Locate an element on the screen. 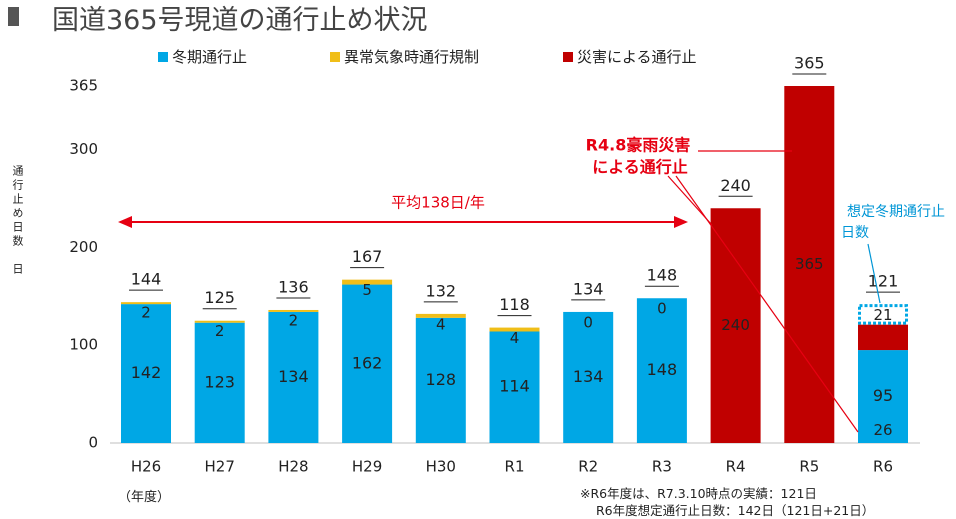  legend-swatch-winter is located at coordinates (163, 56).